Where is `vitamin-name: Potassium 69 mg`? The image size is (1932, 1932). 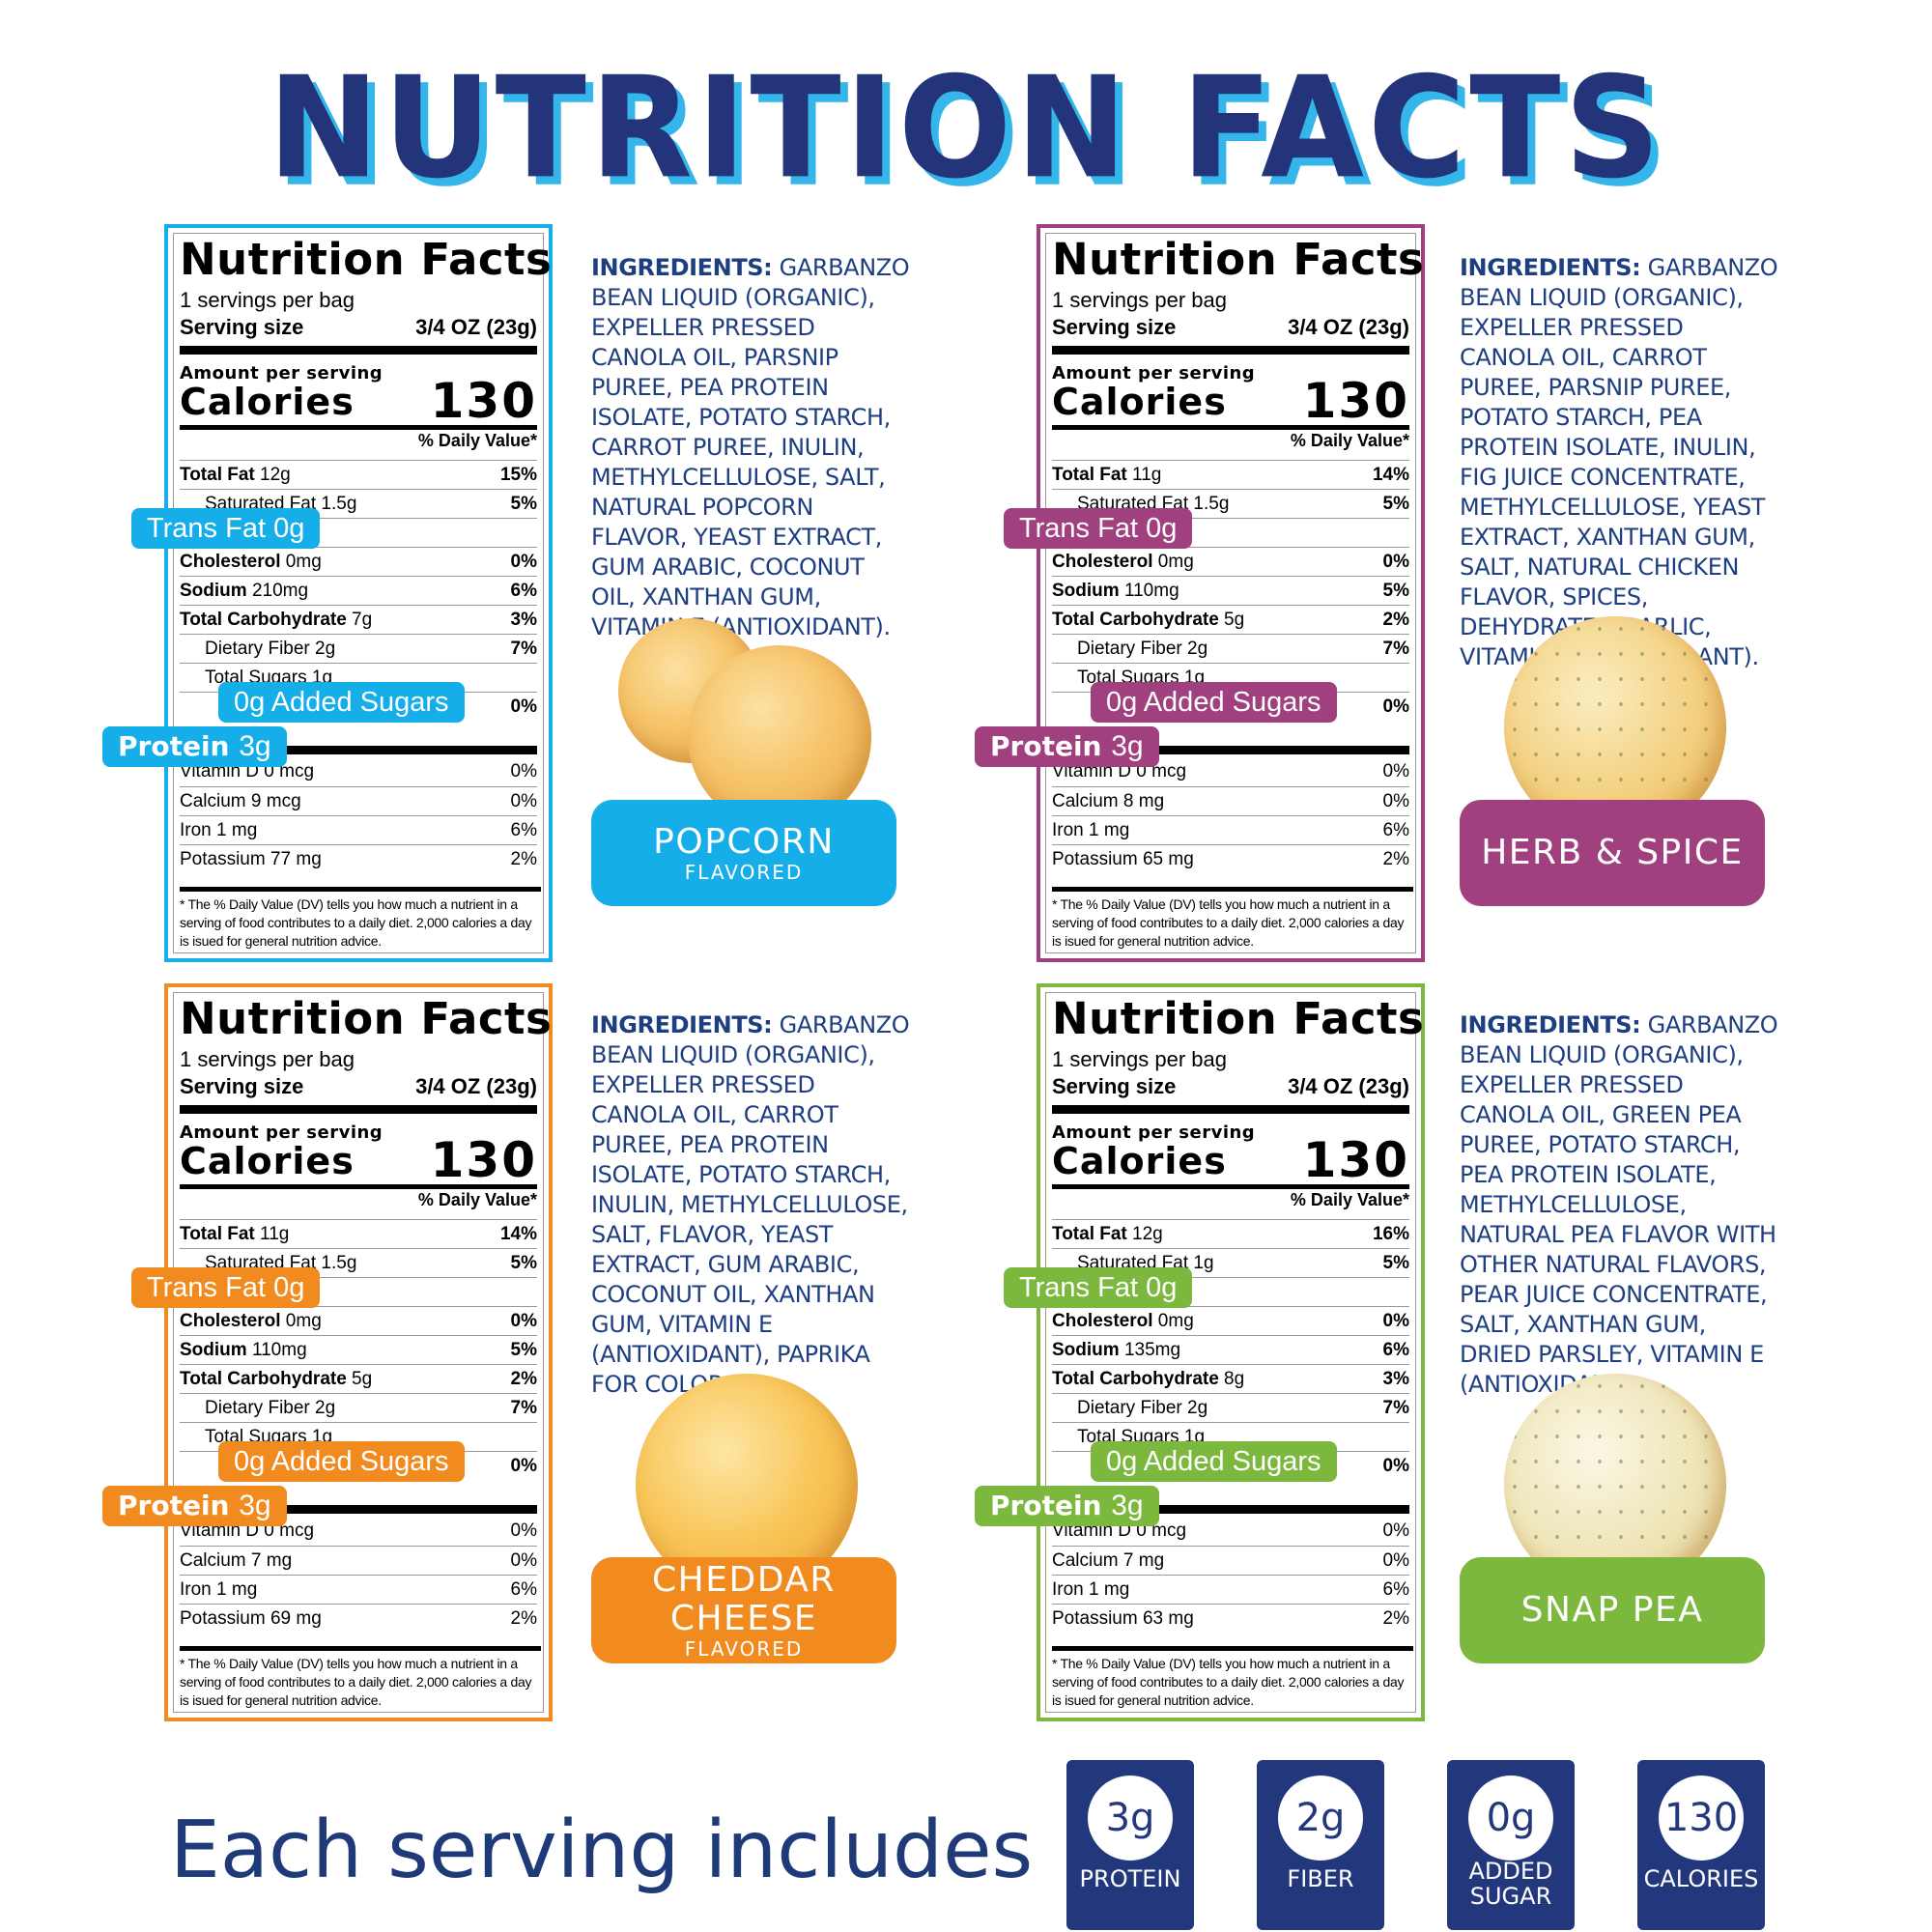 vitamin-name: Potassium 69 mg is located at coordinates (251, 1618).